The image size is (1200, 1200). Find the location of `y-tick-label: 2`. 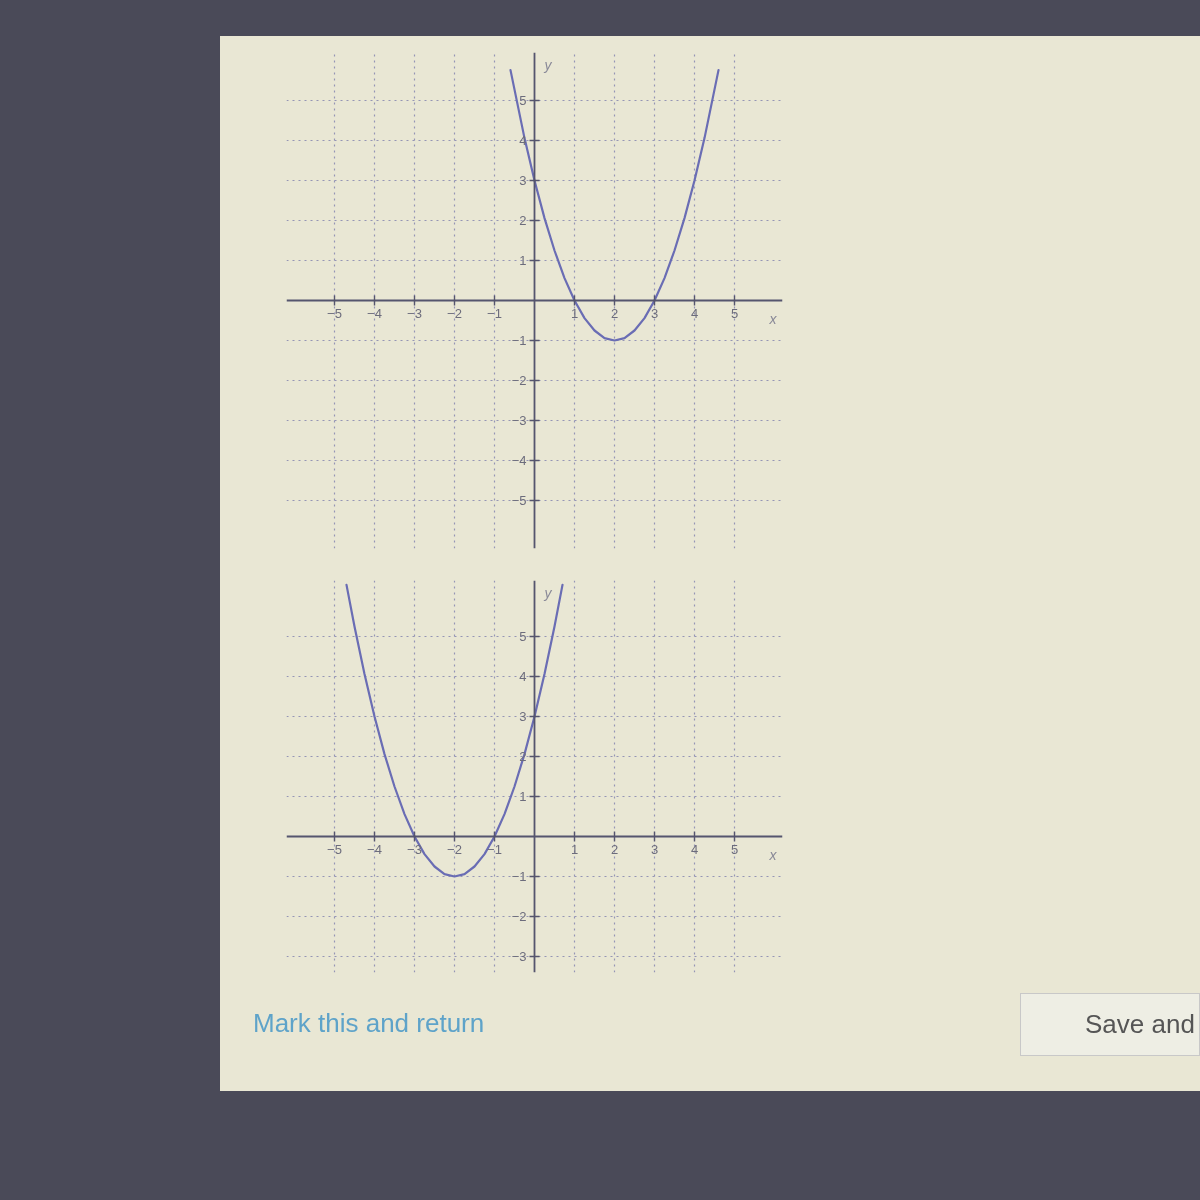

y-tick-label: 2 is located at coordinates (523, 220).